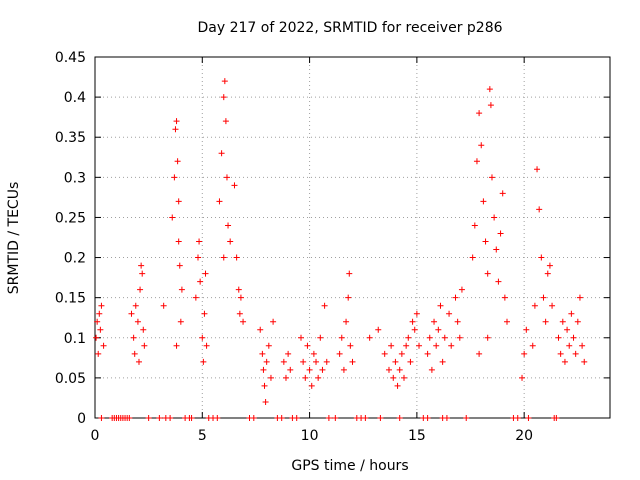  What do you see at coordinates (95, 436) in the screenshot?
I see `x-tick-label: 0` at bounding box center [95, 436].